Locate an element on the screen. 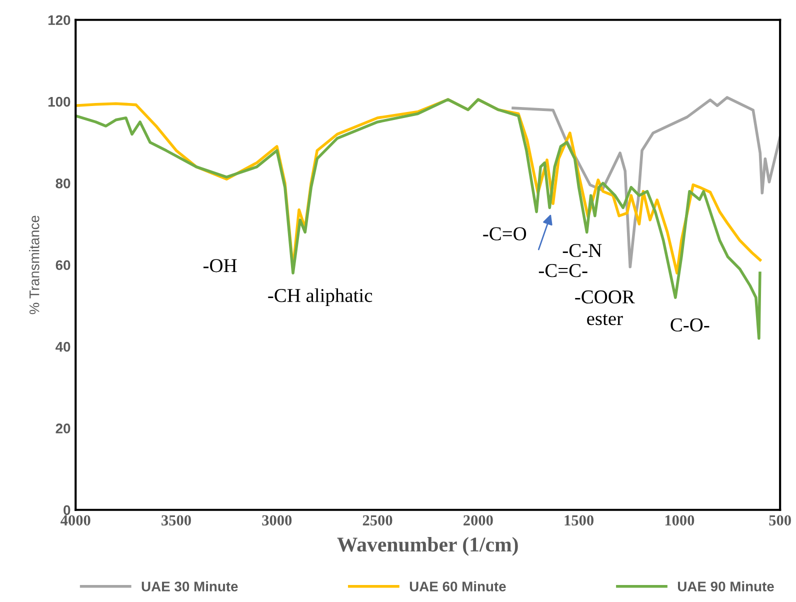  y-tick-label: 100 is located at coordinates (59, 101).